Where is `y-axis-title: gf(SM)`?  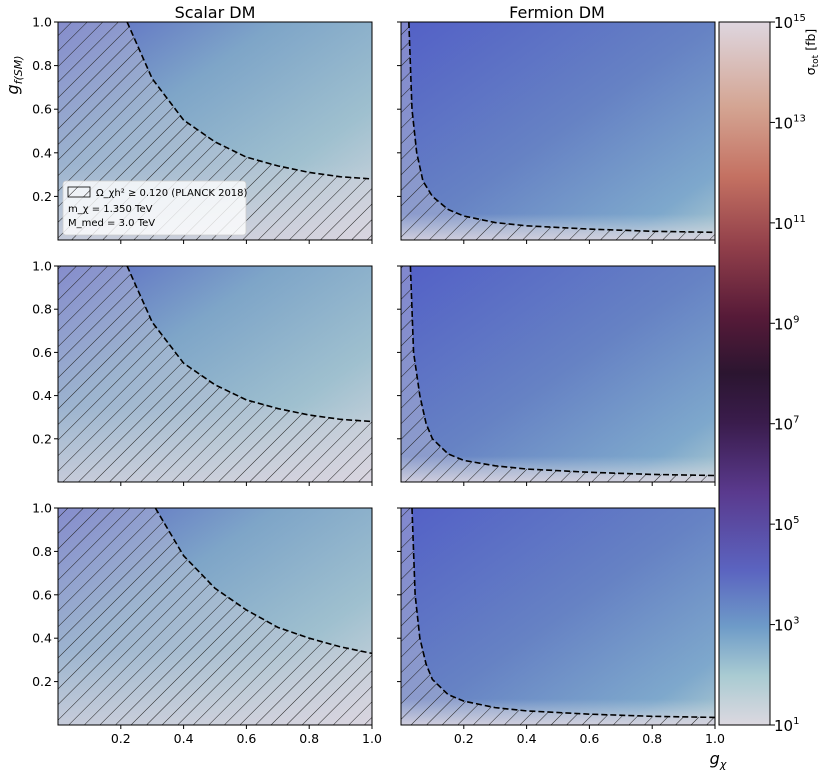
y-axis-title: gf(SM) is located at coordinates (14, 74).